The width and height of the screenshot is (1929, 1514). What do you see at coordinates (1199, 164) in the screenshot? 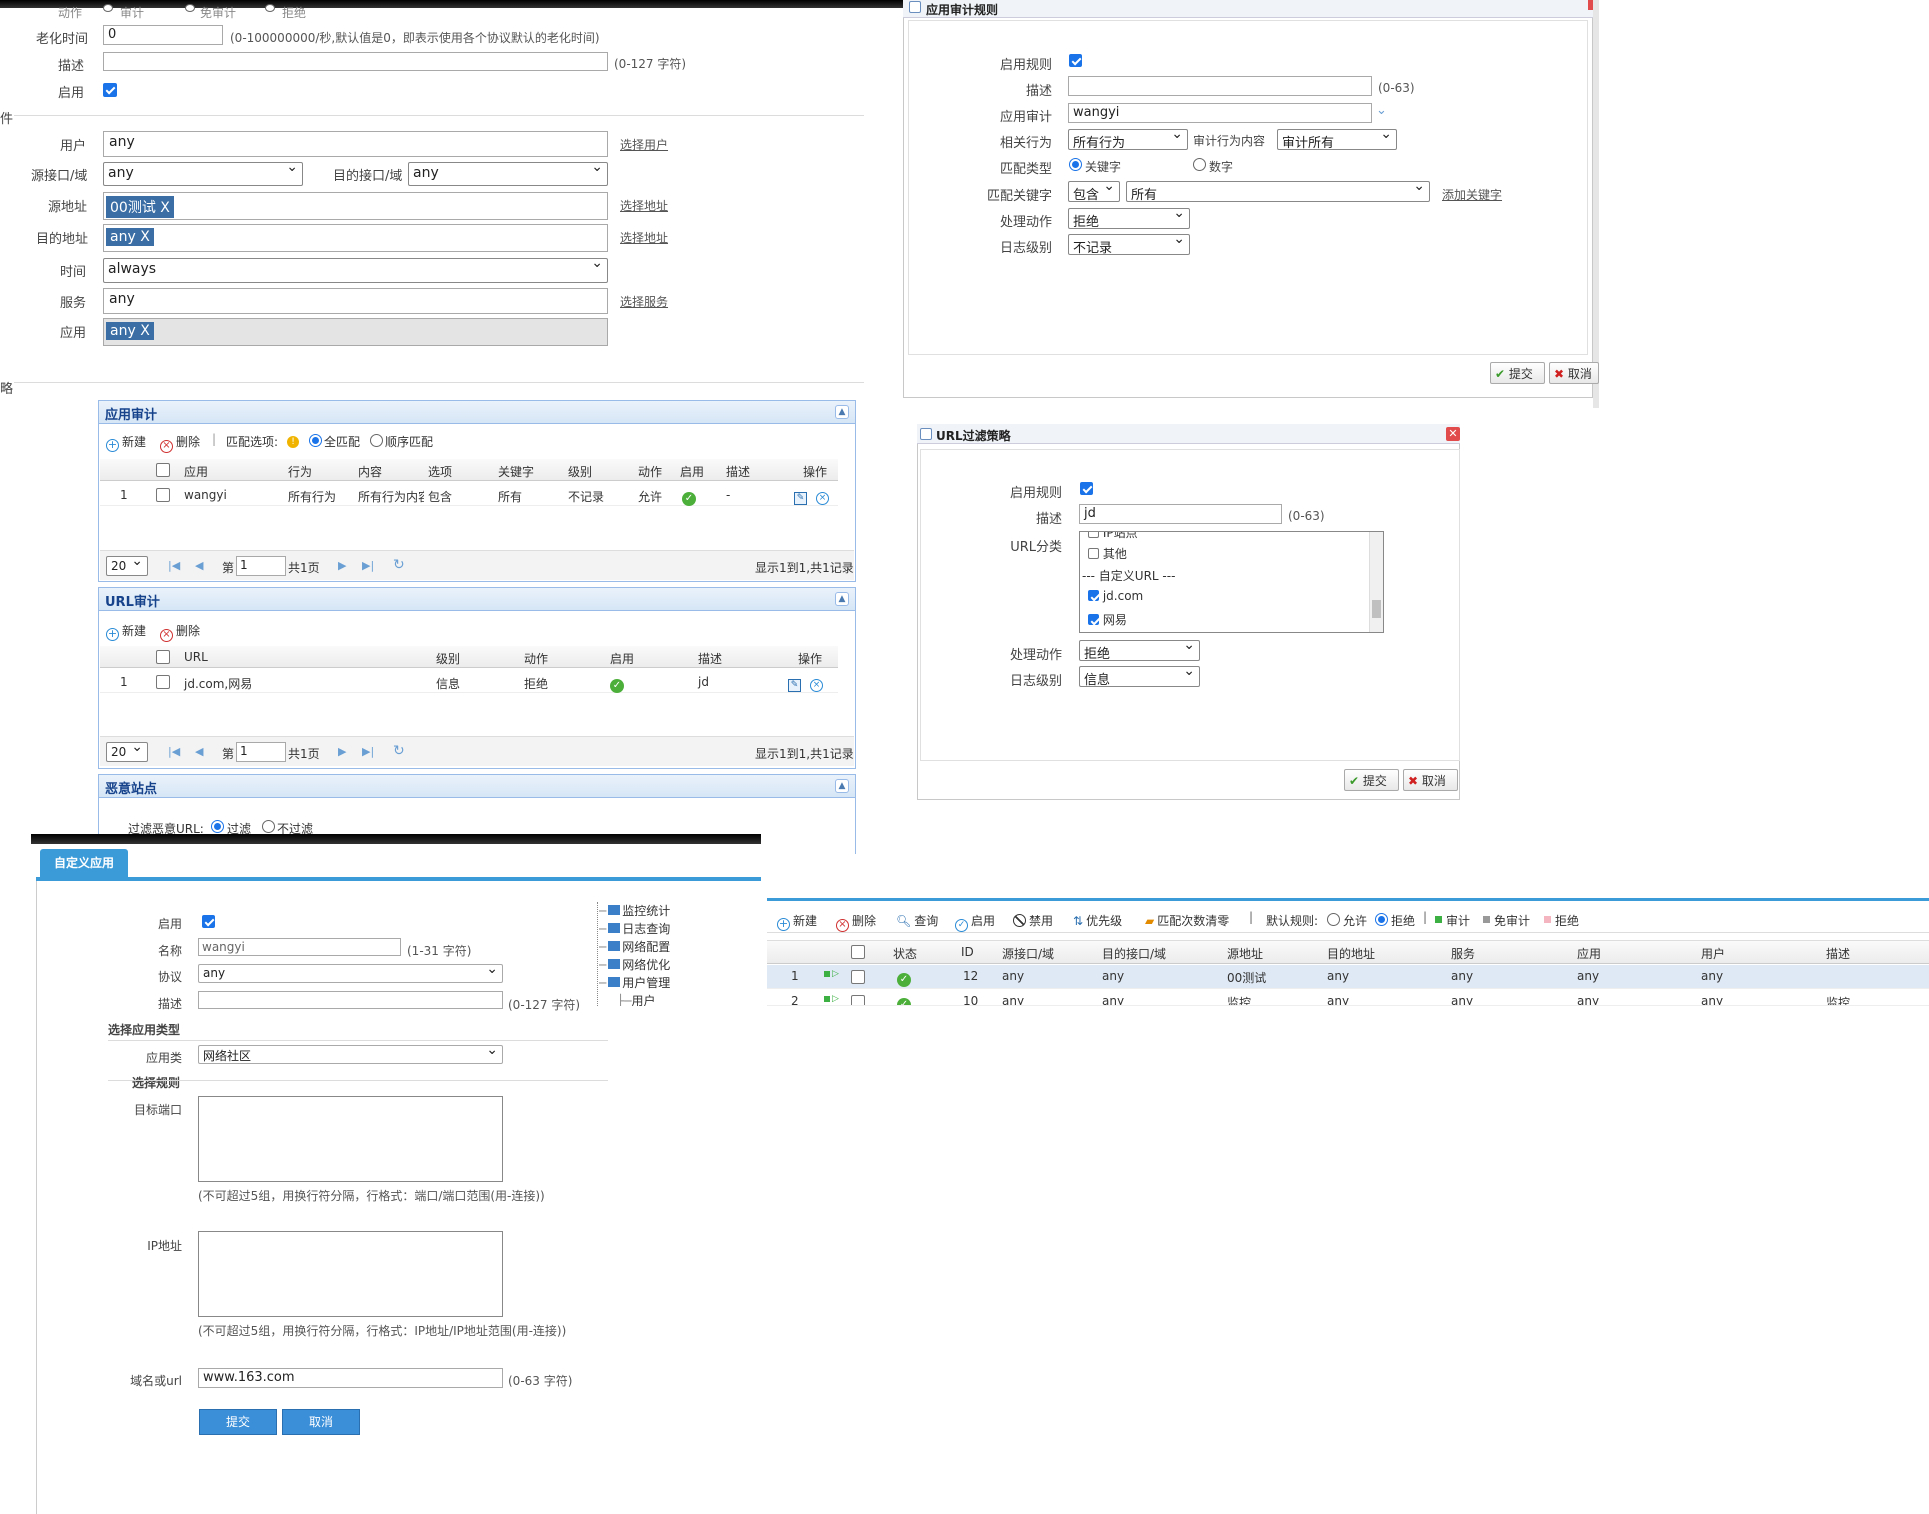
I see `match-number-radio` at bounding box center [1199, 164].